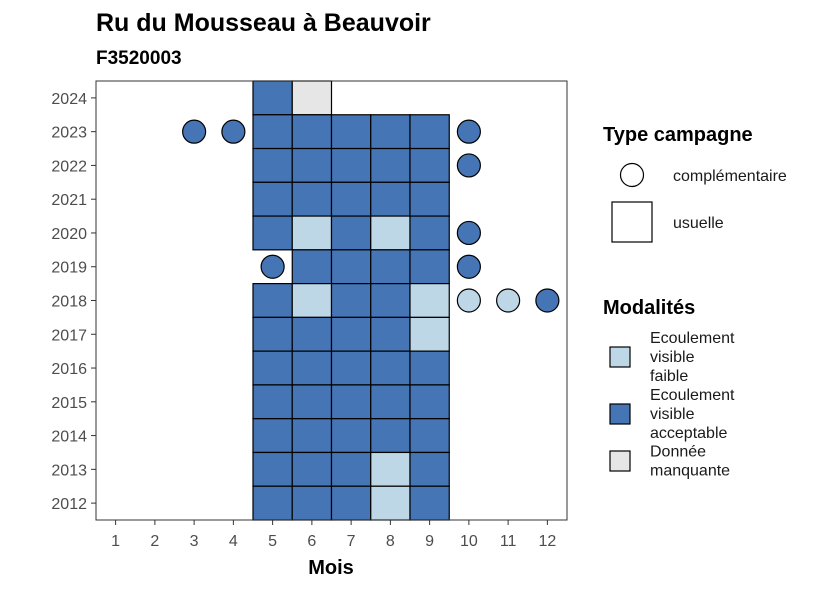 This screenshot has height=590, width=826. I want to click on y-tick-label: 2020, so click(69, 234).